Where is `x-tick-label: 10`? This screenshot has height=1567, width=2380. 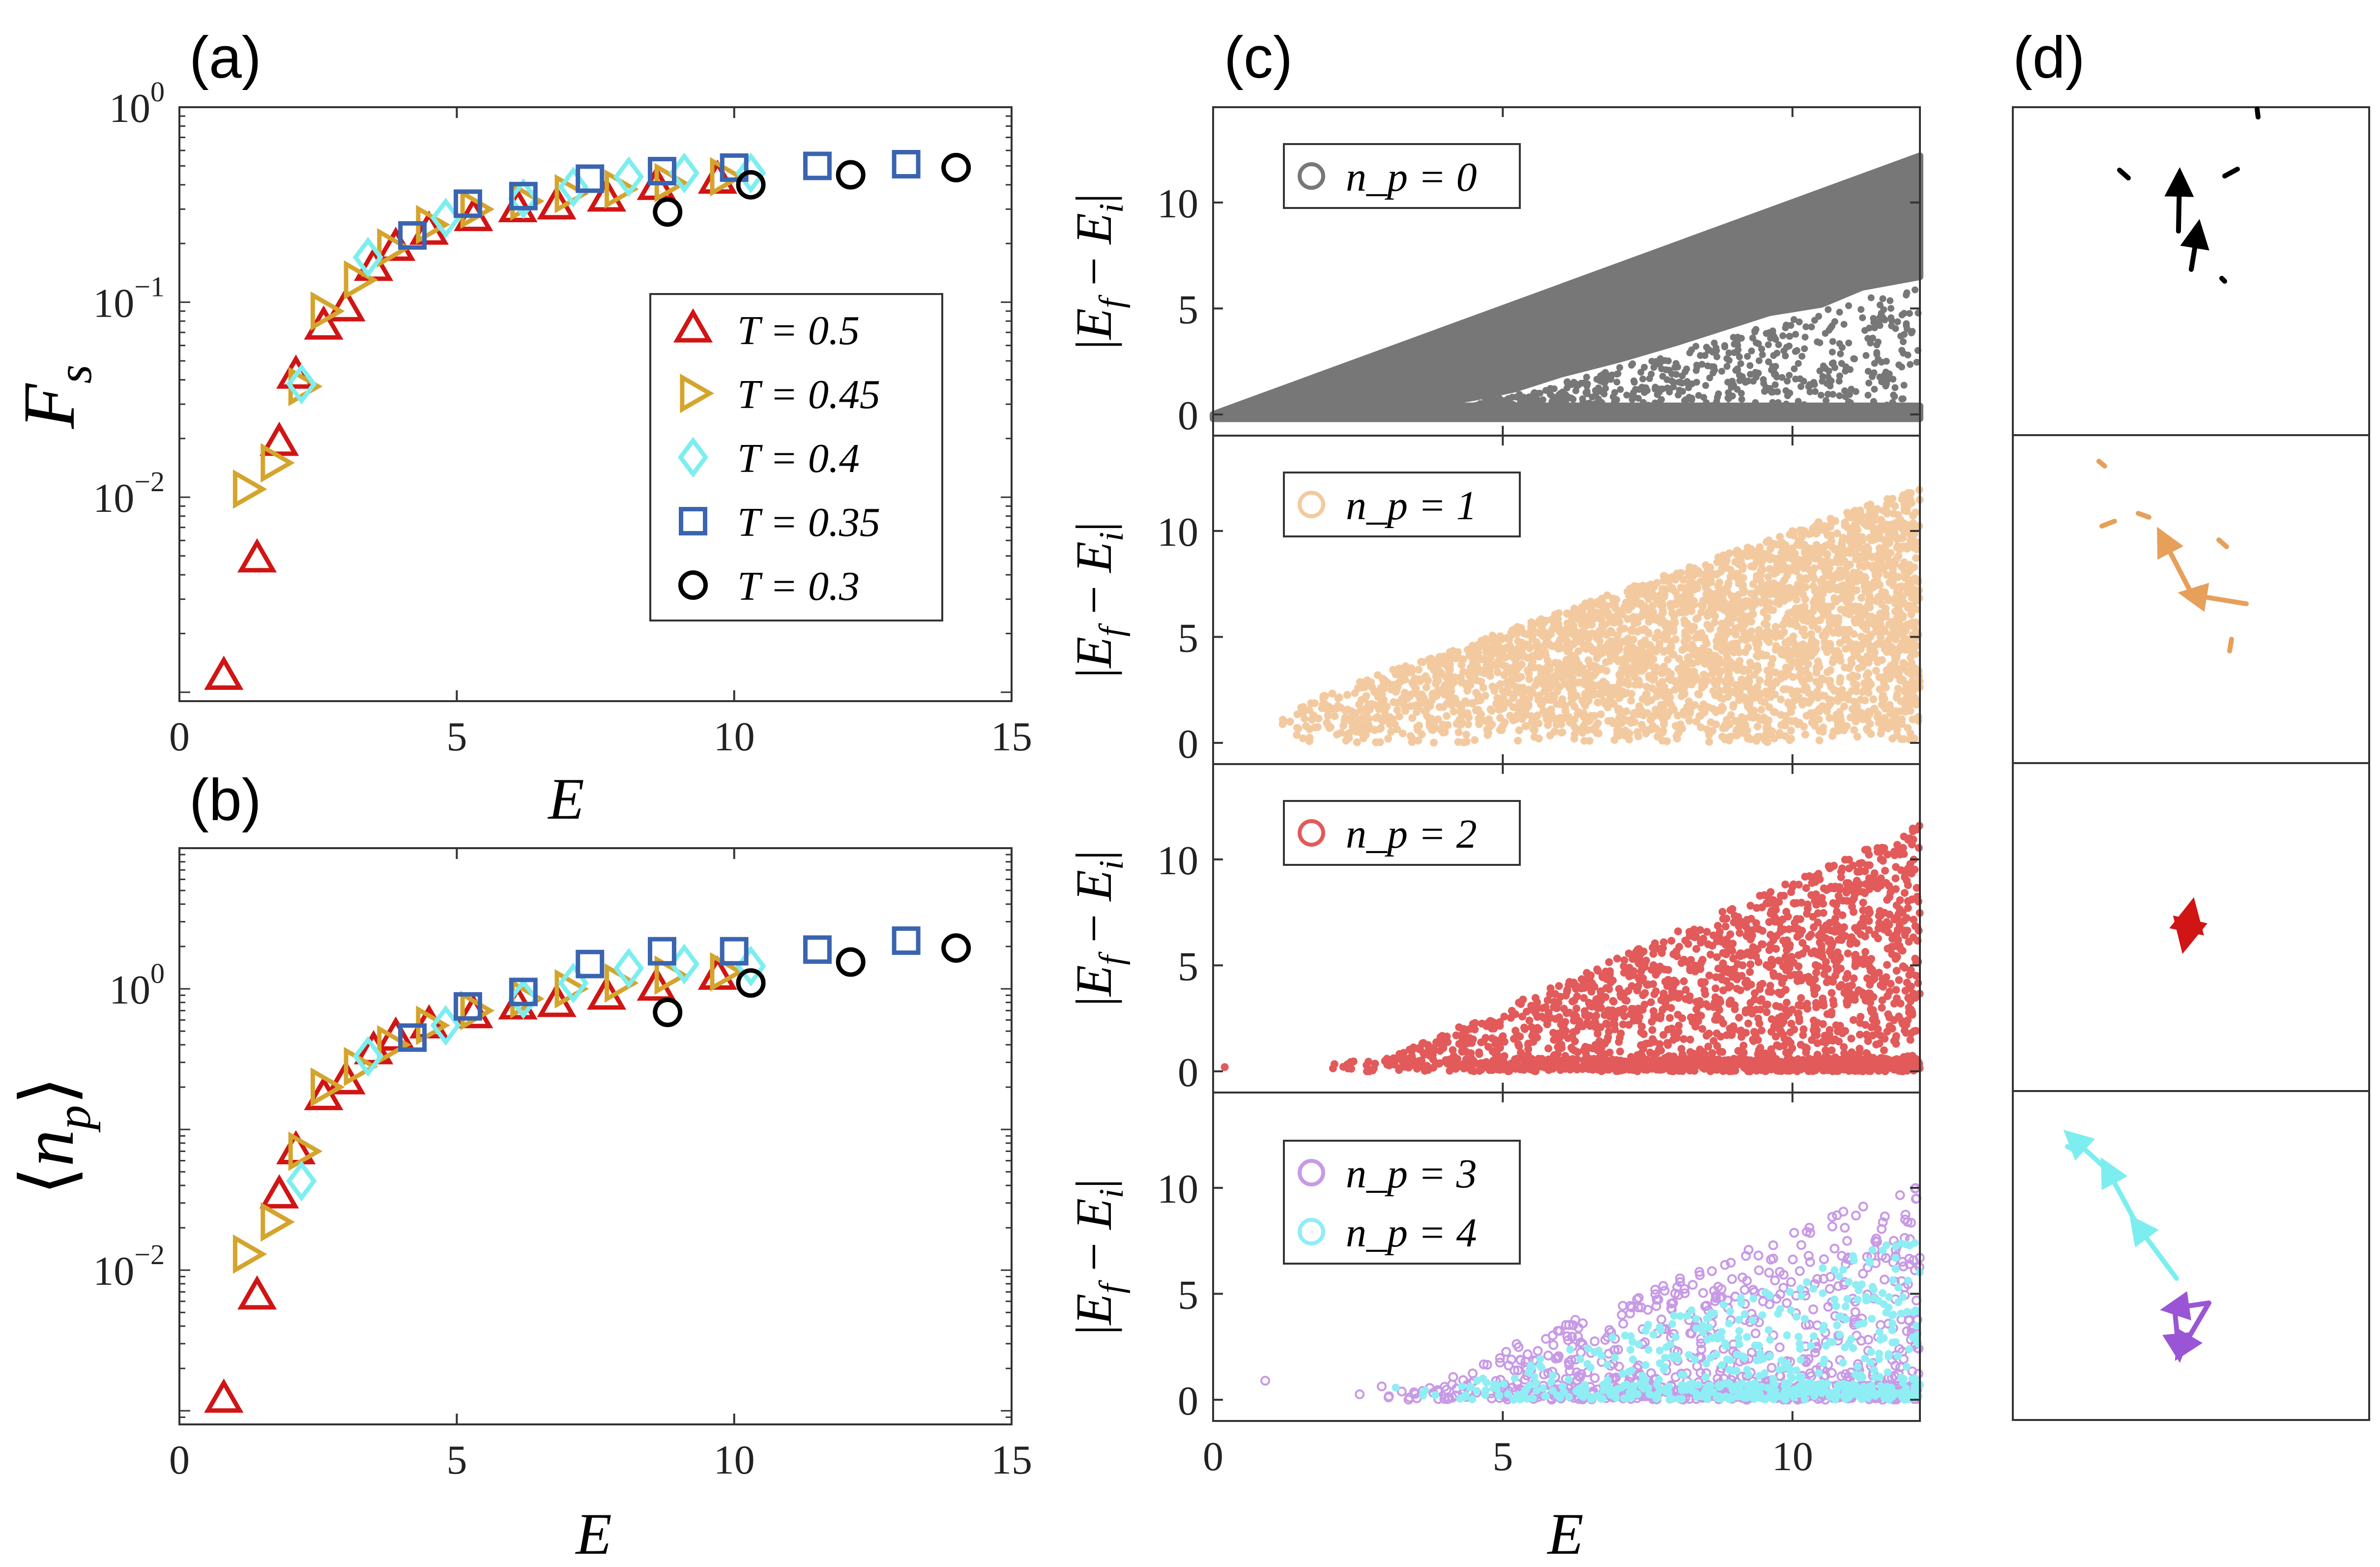
x-tick-label: 10 is located at coordinates (734, 737).